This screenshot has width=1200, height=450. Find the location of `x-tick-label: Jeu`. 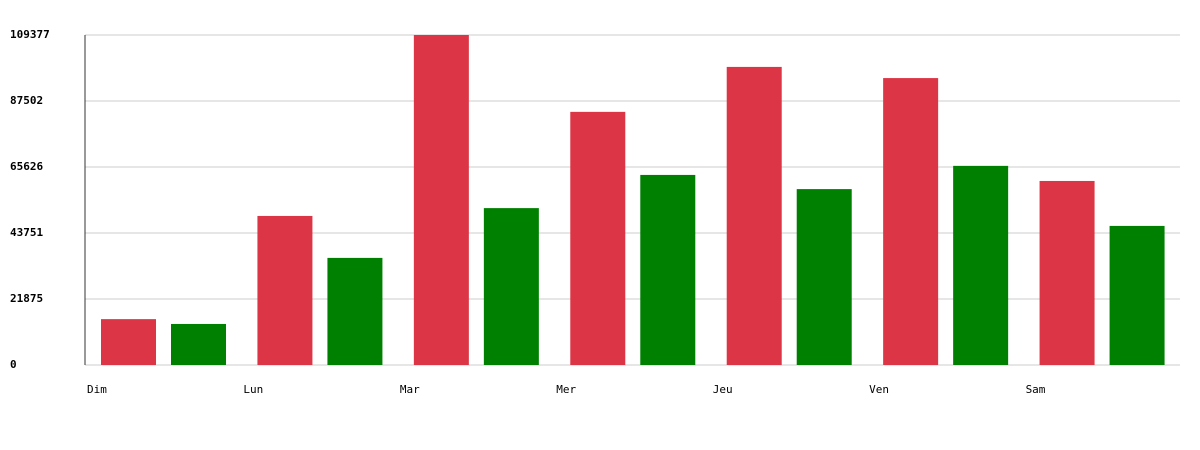

x-tick-label: Jeu is located at coordinates (723, 389).